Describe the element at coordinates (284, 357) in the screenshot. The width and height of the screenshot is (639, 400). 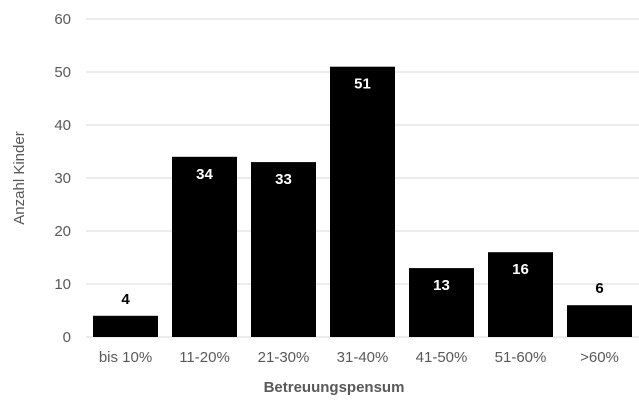
I see `x-tick-label: 21-30%` at that location.